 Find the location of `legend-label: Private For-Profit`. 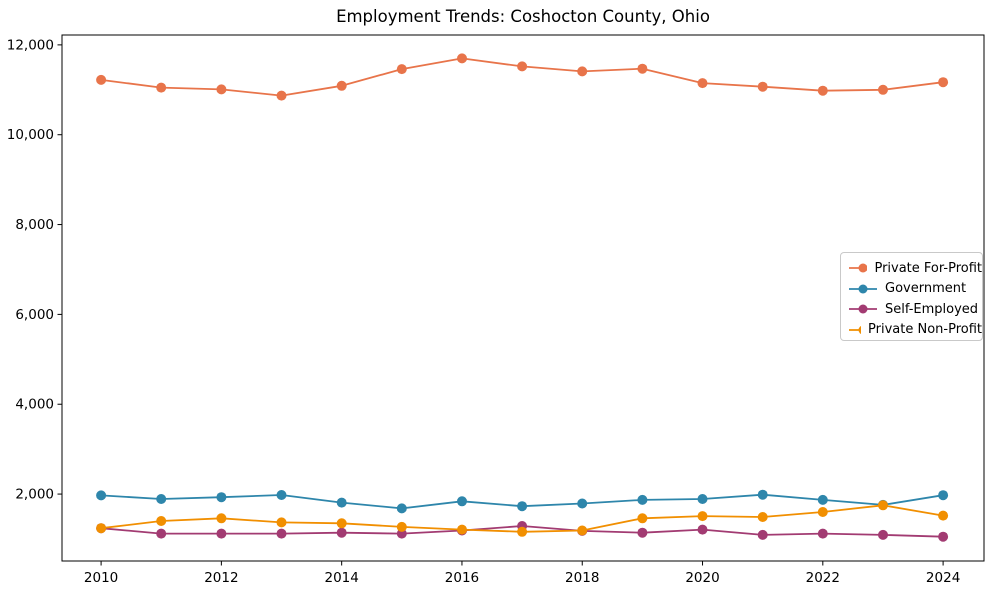

legend-label: Private For-Profit is located at coordinates (928, 268).